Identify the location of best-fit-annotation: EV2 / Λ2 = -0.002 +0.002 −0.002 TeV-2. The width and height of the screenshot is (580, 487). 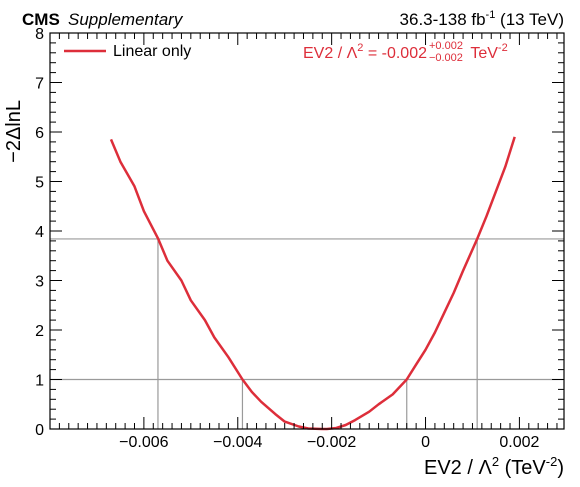
(405, 52).